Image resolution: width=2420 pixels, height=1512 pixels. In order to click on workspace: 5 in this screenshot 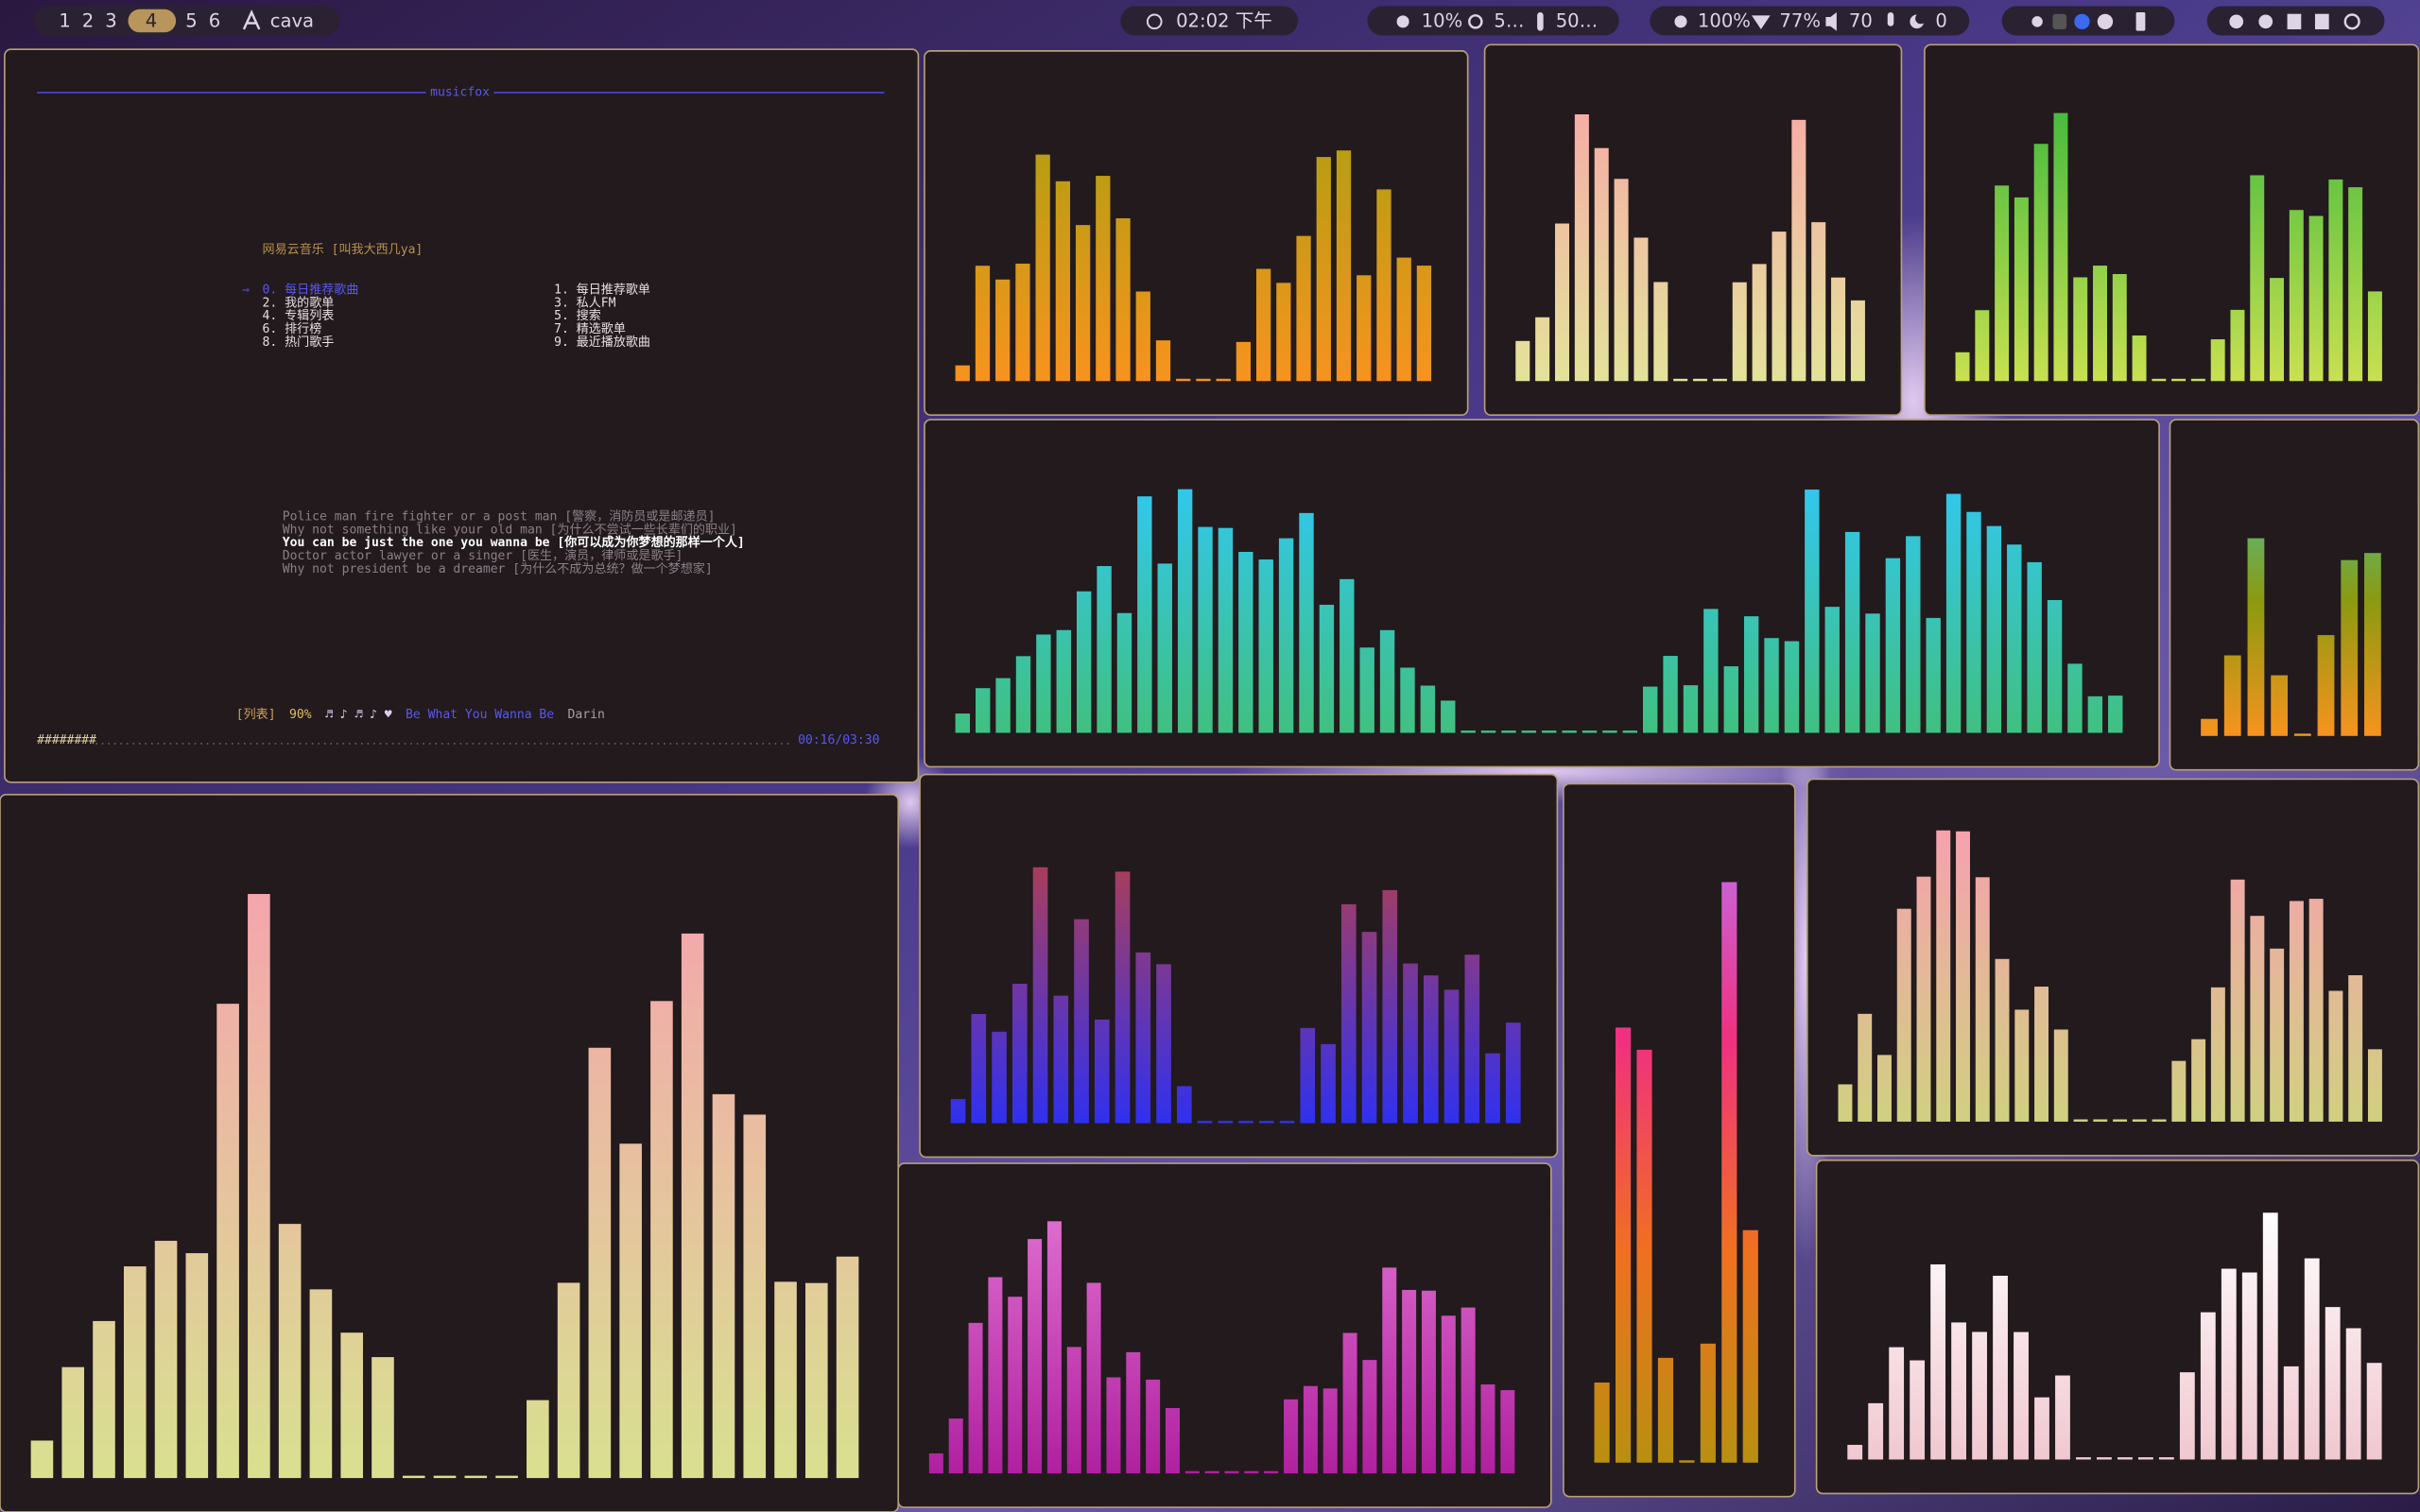, I will do `click(191, 20)`.